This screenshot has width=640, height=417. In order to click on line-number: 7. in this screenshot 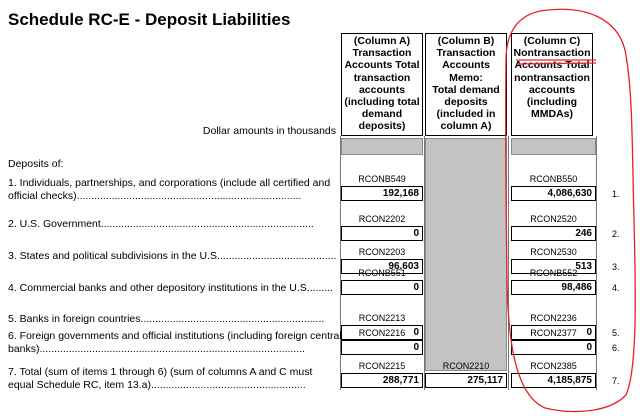, I will do `click(616, 381)`.